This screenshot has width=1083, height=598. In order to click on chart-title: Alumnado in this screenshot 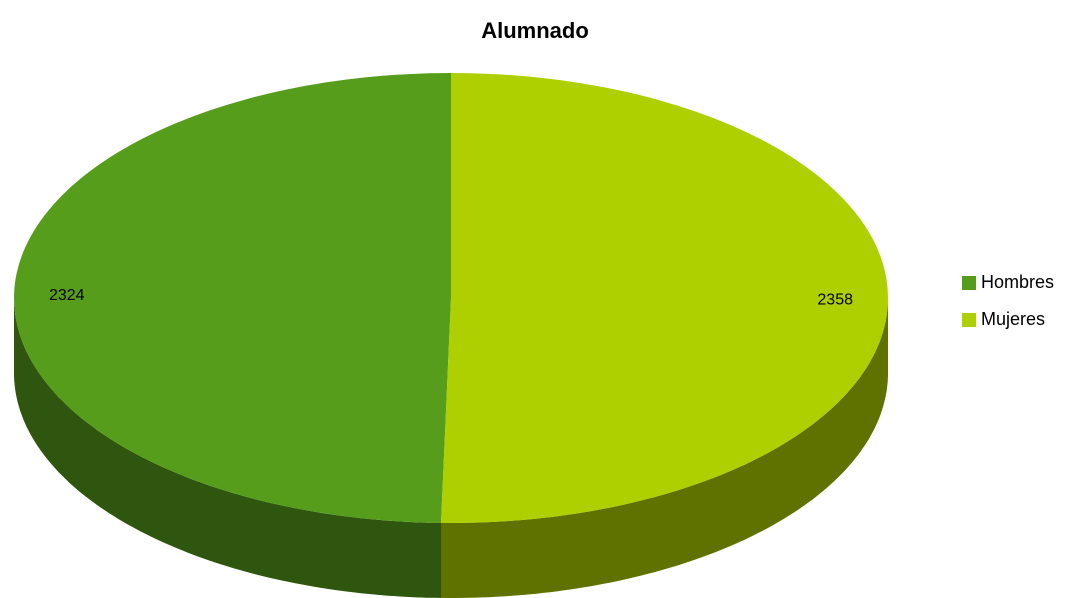, I will do `click(535, 30)`.